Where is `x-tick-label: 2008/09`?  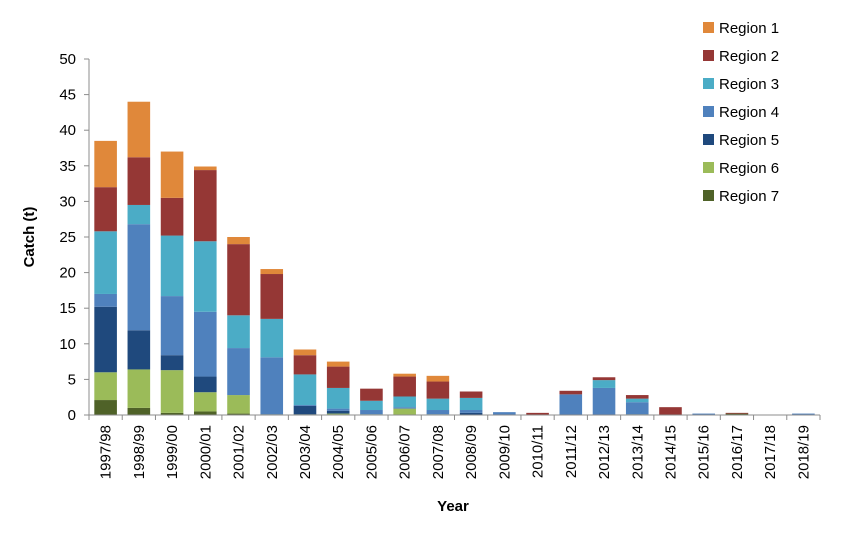
x-tick-label: 2008/09 is located at coordinates (471, 452).